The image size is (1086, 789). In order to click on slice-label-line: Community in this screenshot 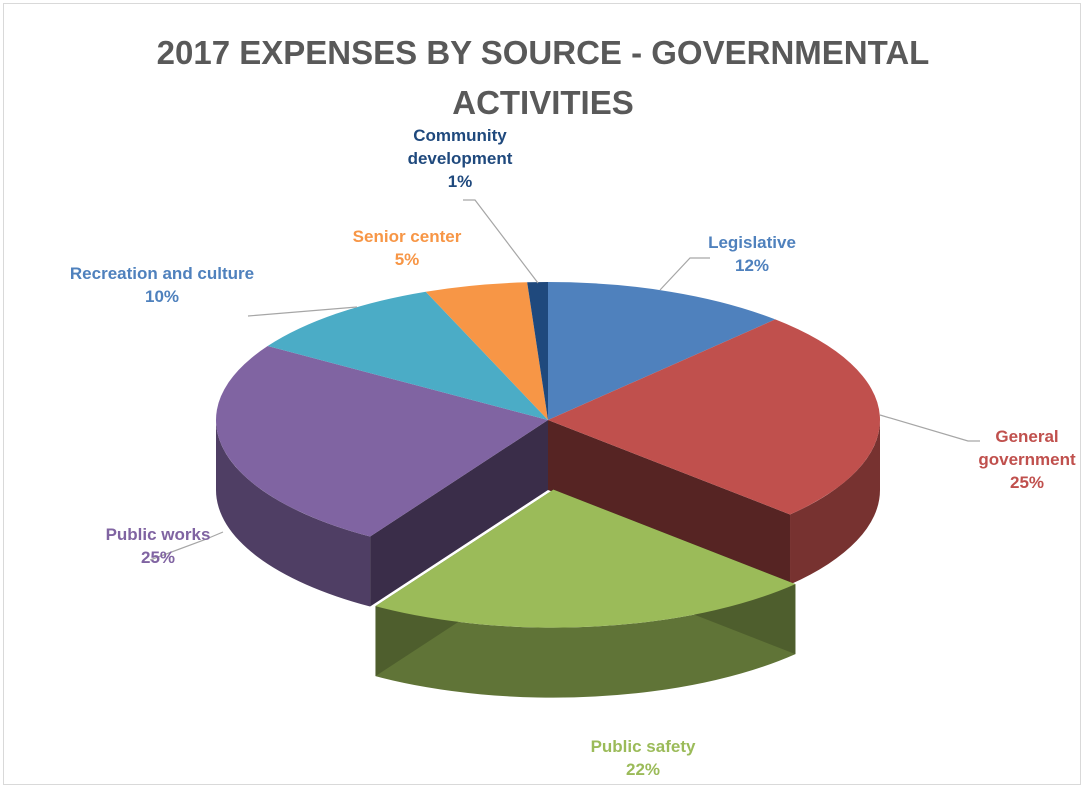, I will do `click(460, 135)`.